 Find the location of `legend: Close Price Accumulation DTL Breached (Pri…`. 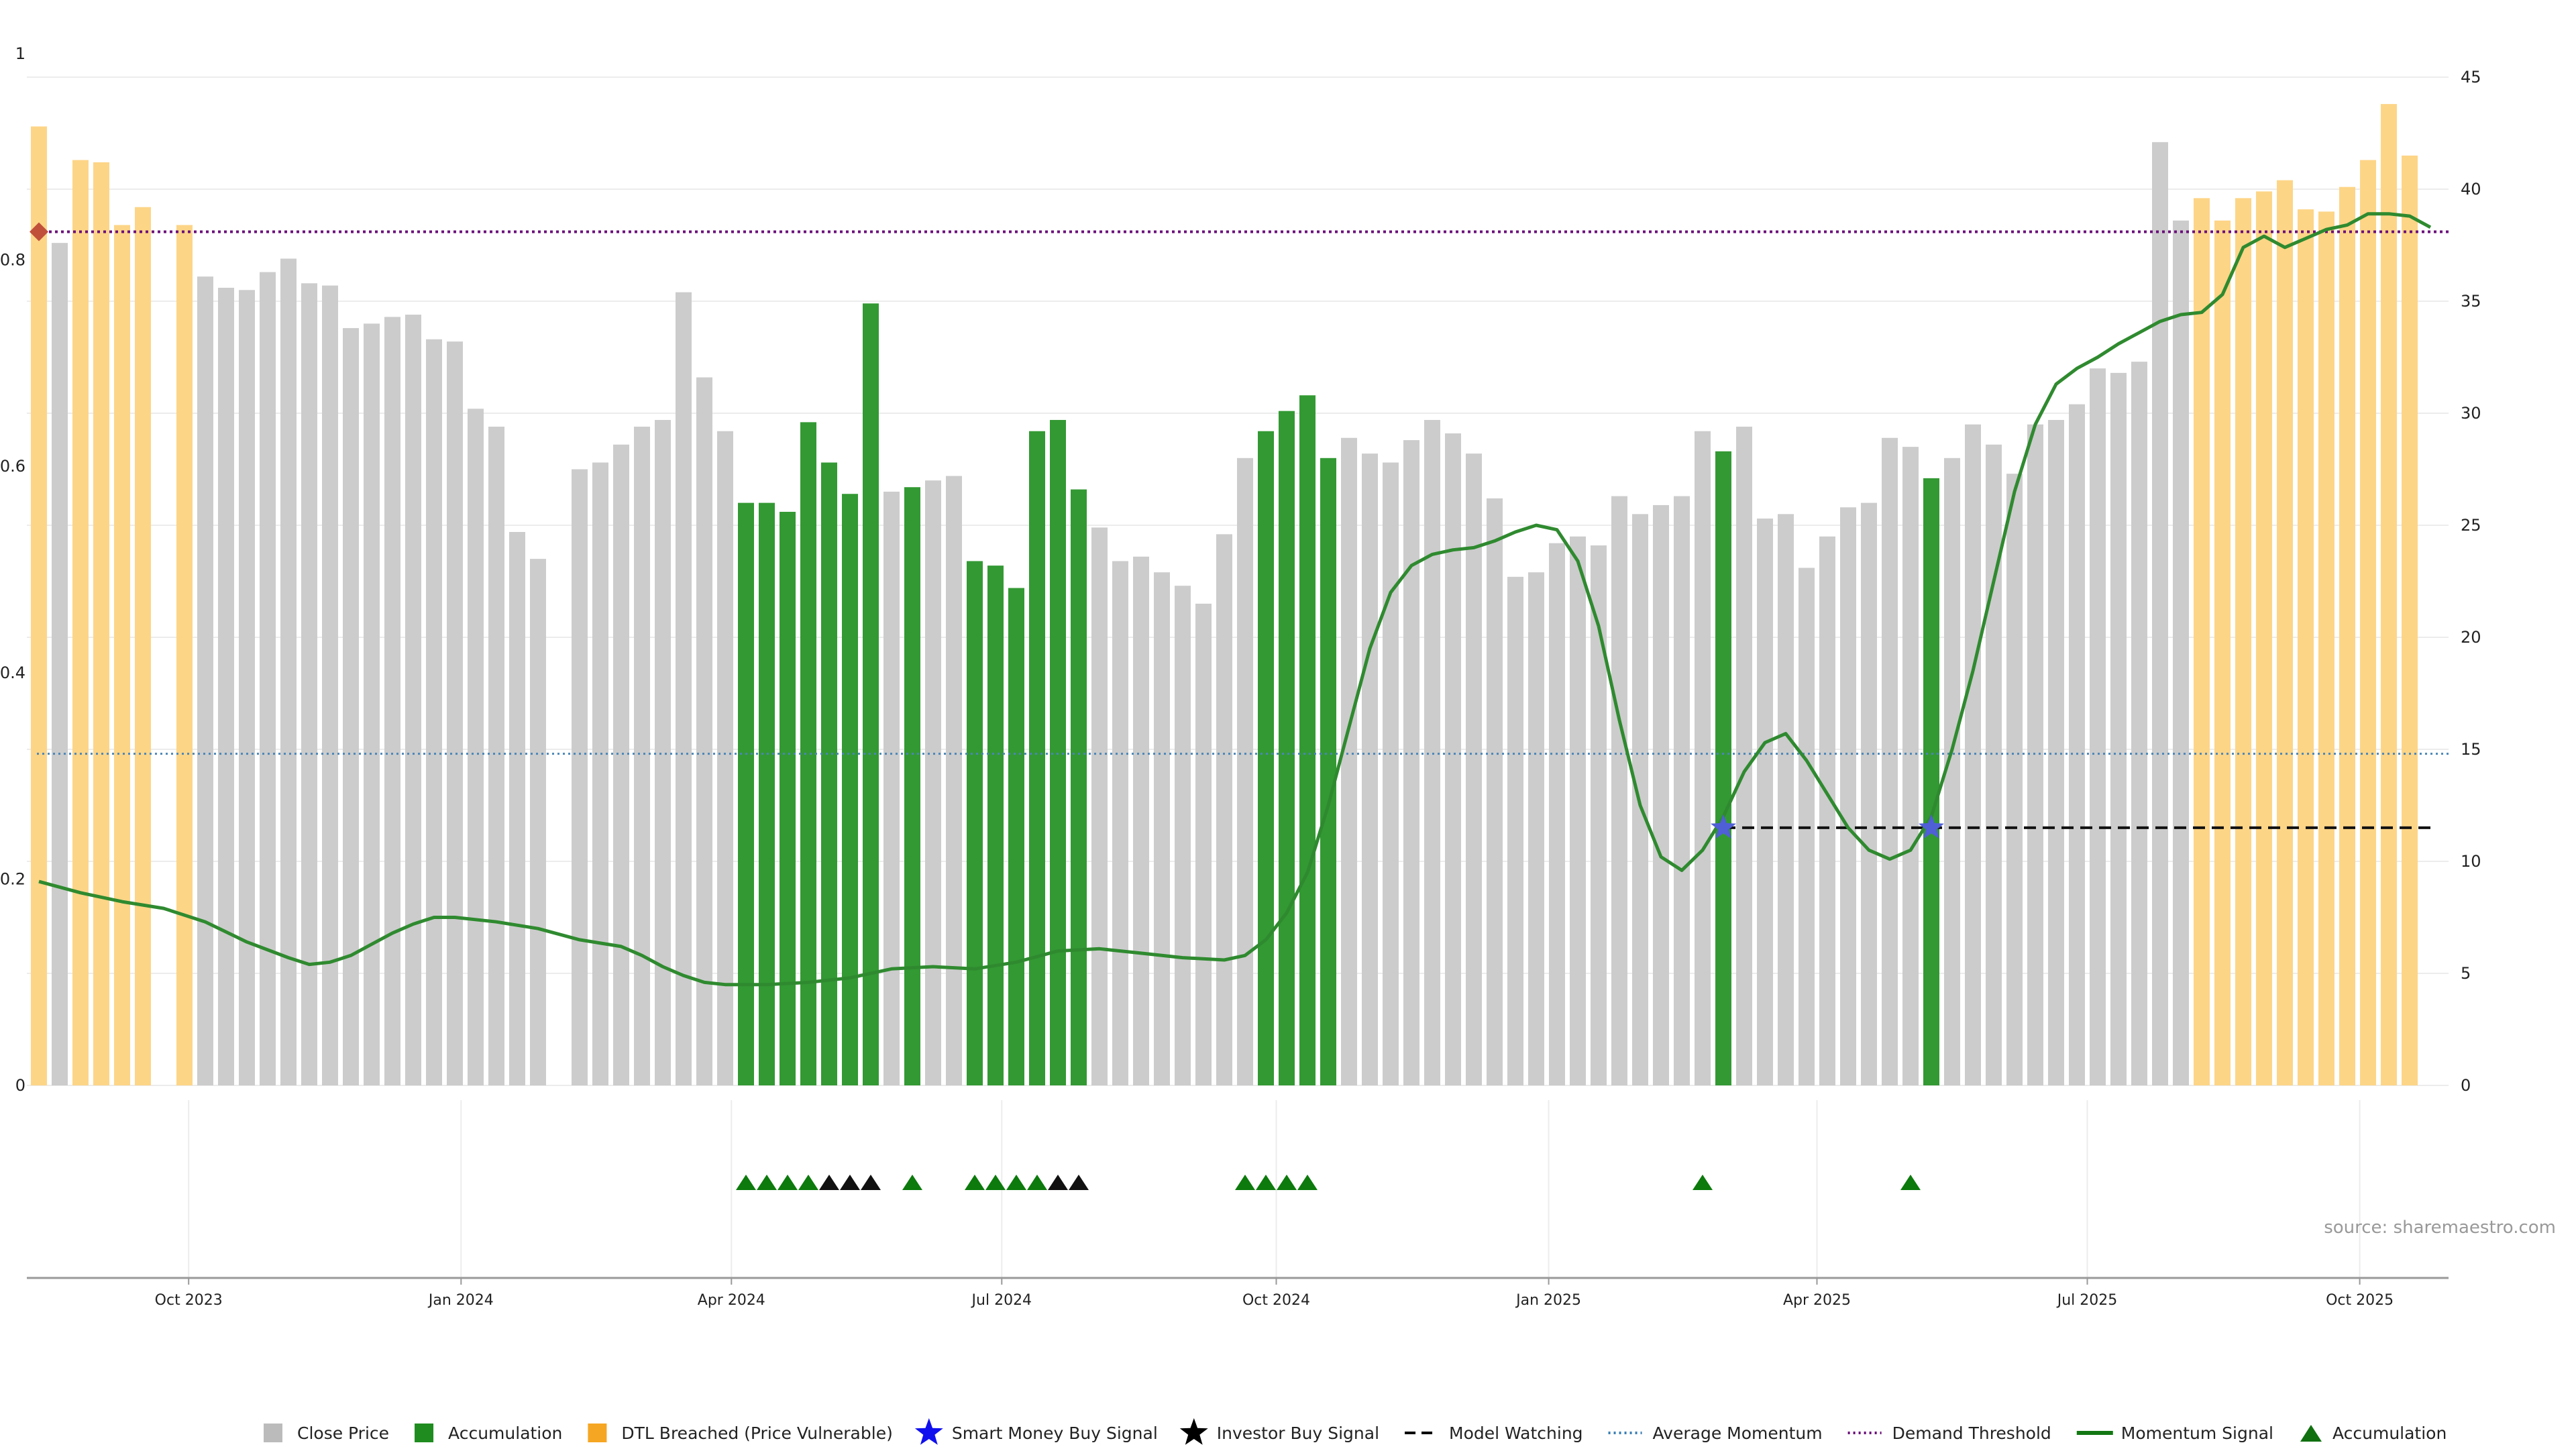

legend: Close Price Accumulation DTL Breached (Pri… is located at coordinates (1355, 1431).